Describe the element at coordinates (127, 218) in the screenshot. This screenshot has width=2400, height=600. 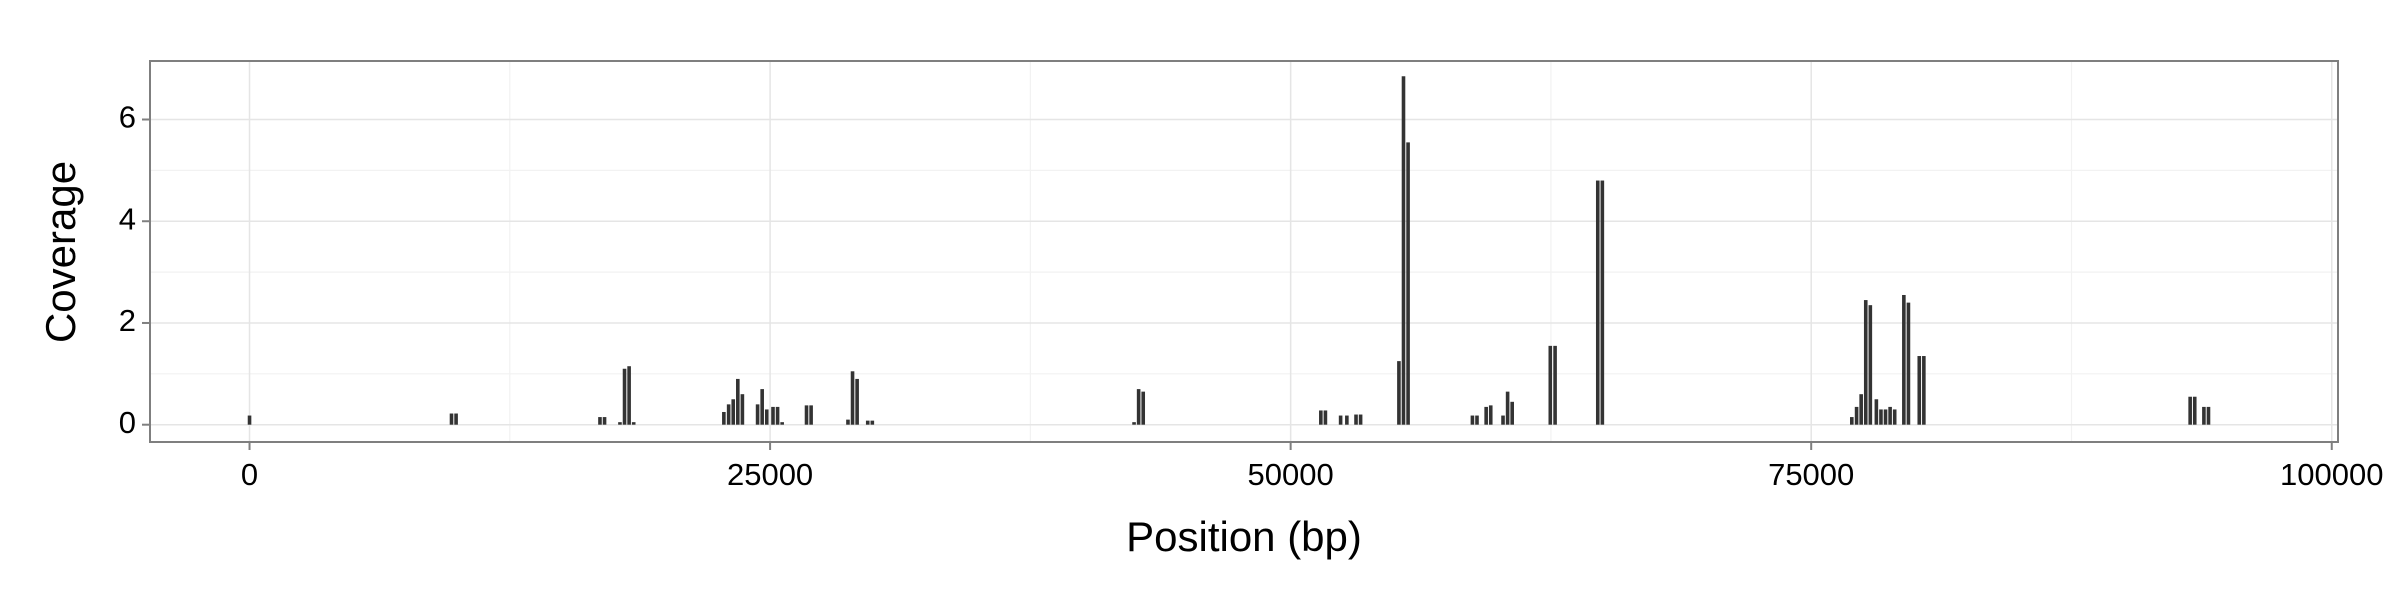
I see `y-tick-label: 4` at that location.